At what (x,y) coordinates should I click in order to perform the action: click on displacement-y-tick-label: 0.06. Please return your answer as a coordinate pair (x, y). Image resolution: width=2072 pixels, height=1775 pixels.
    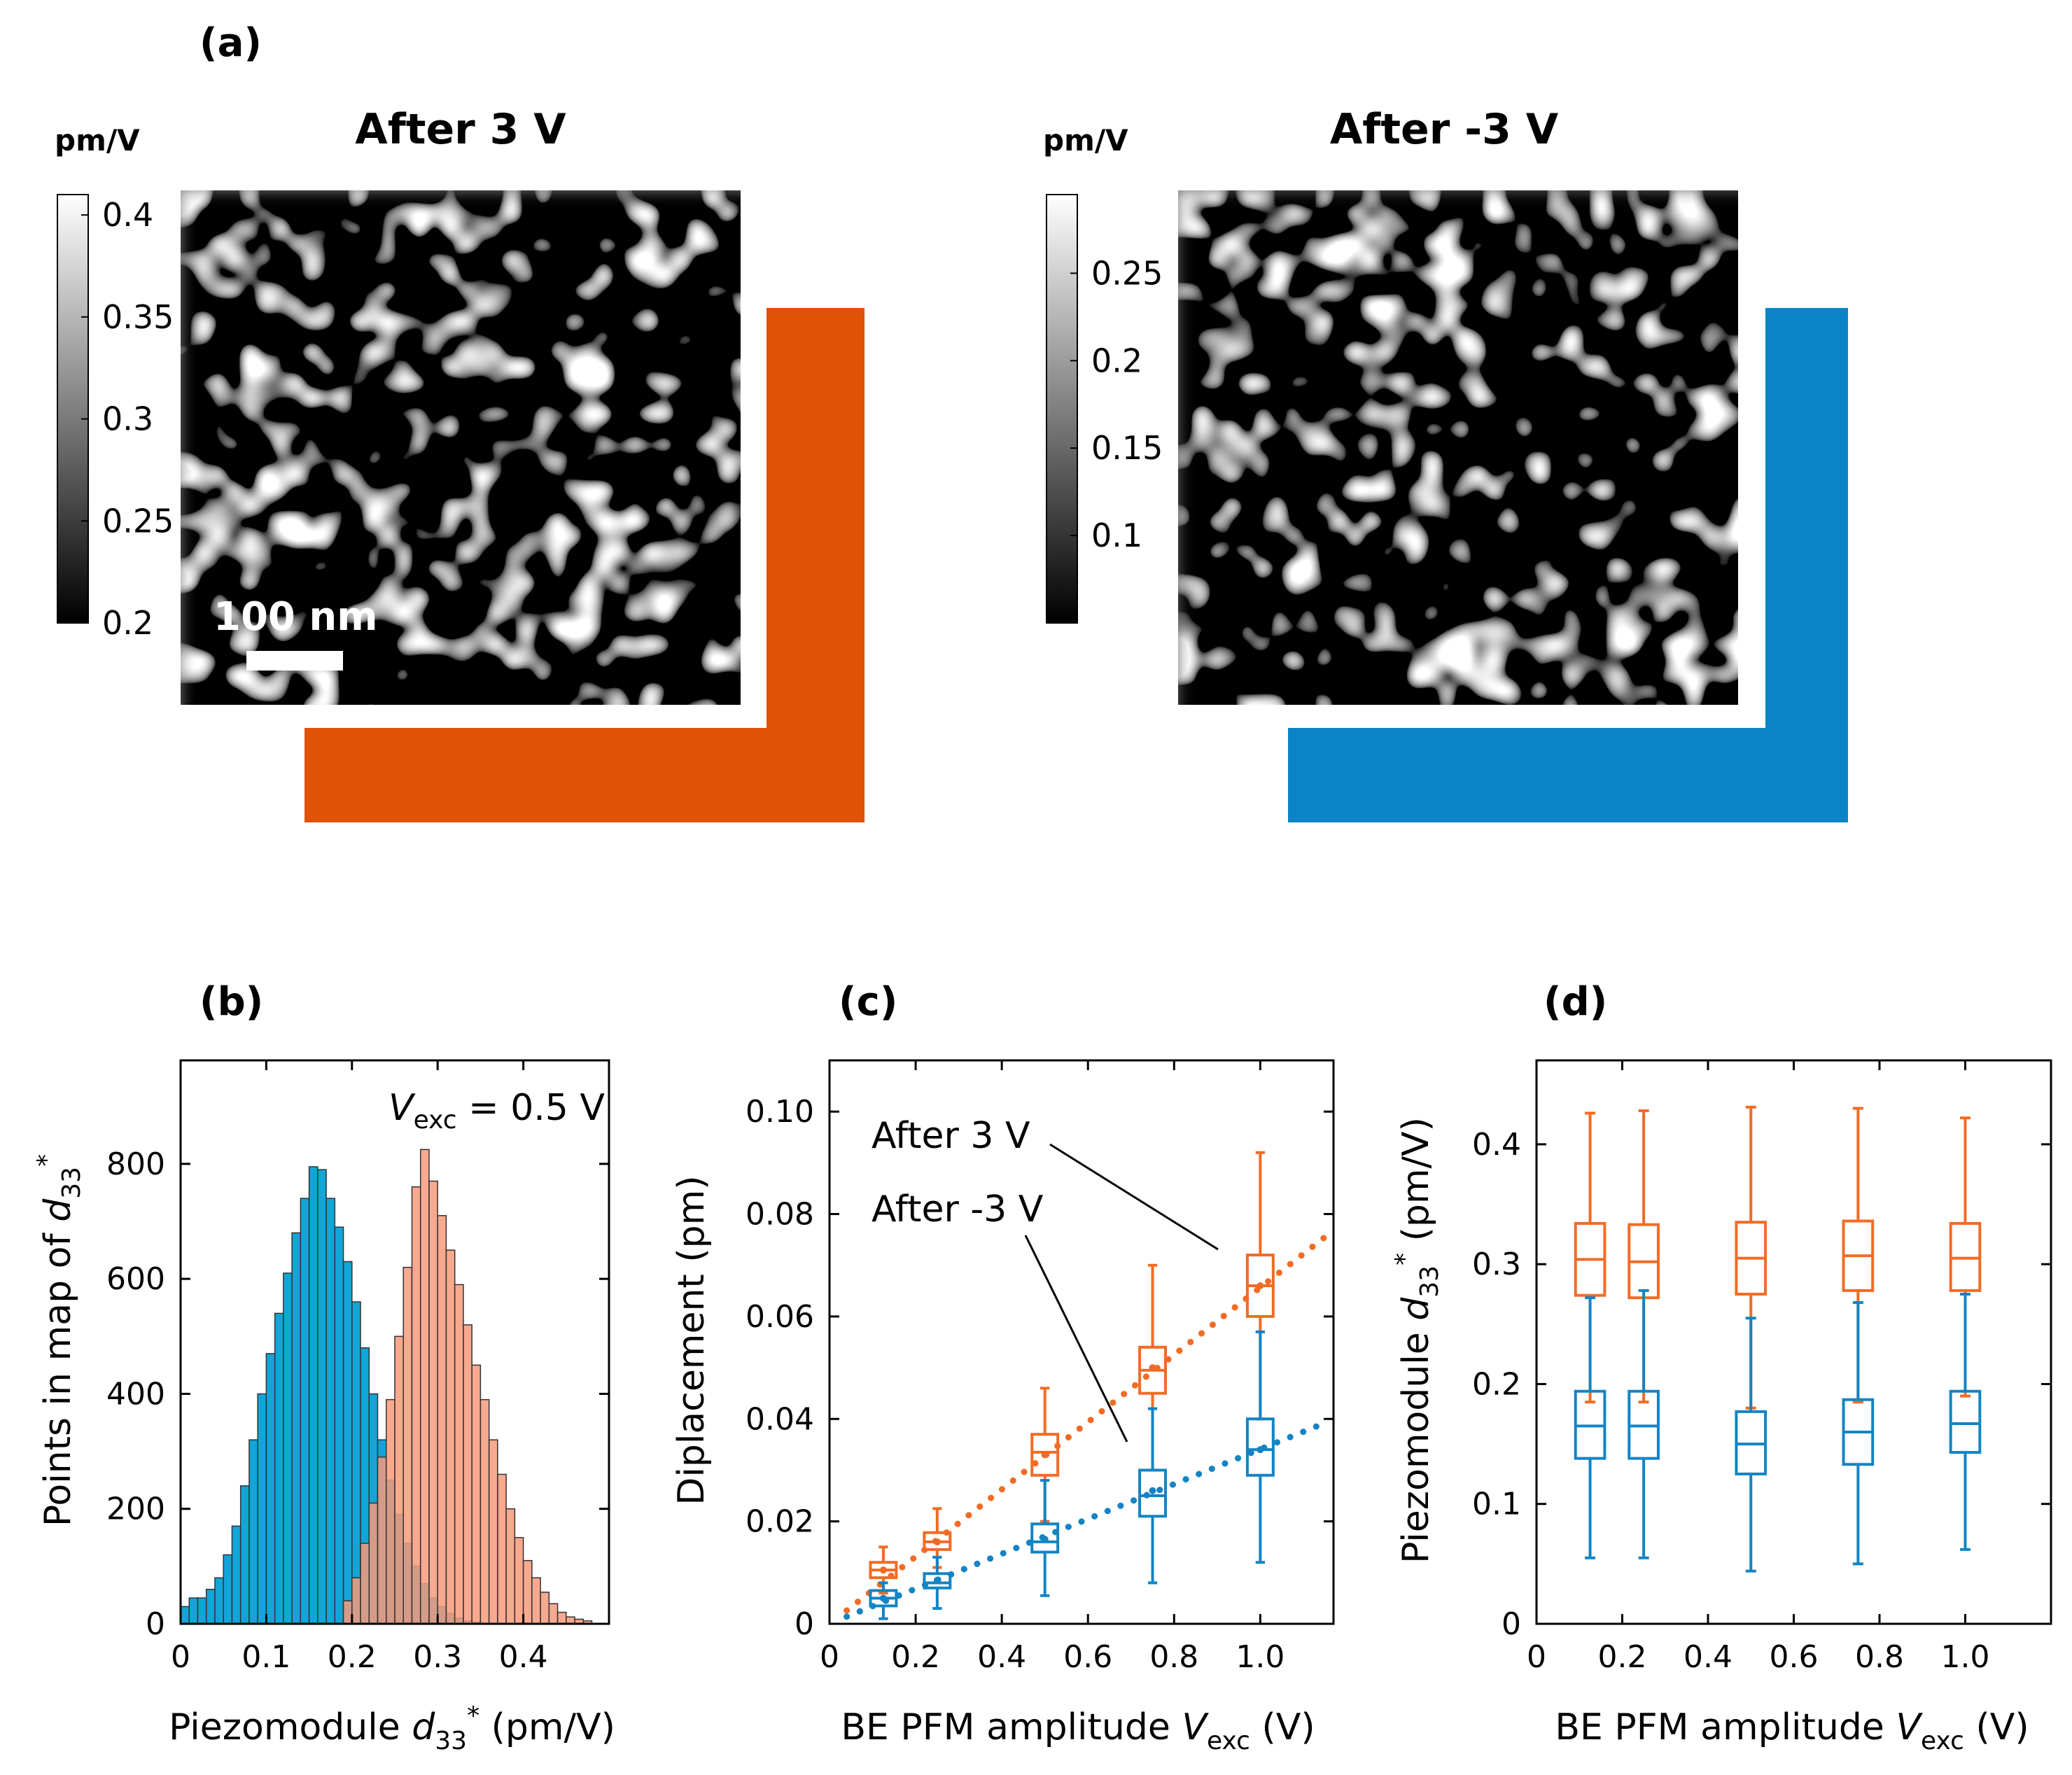
    Looking at the image, I should click on (780, 1317).